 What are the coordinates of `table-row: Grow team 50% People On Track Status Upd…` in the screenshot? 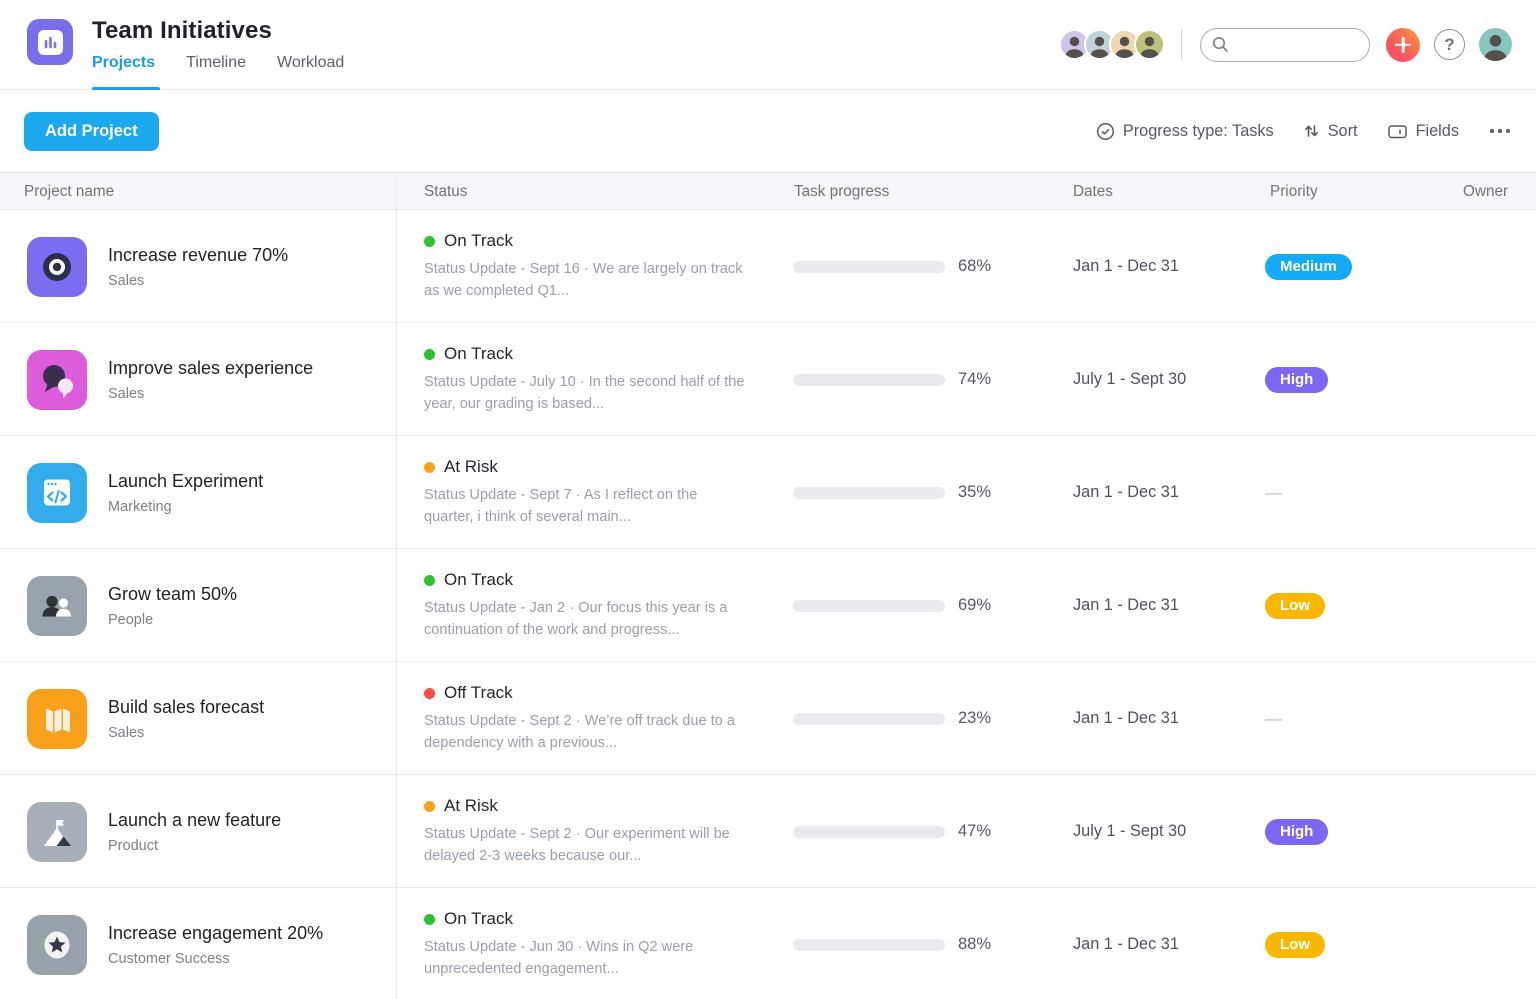 It's located at (768, 605).